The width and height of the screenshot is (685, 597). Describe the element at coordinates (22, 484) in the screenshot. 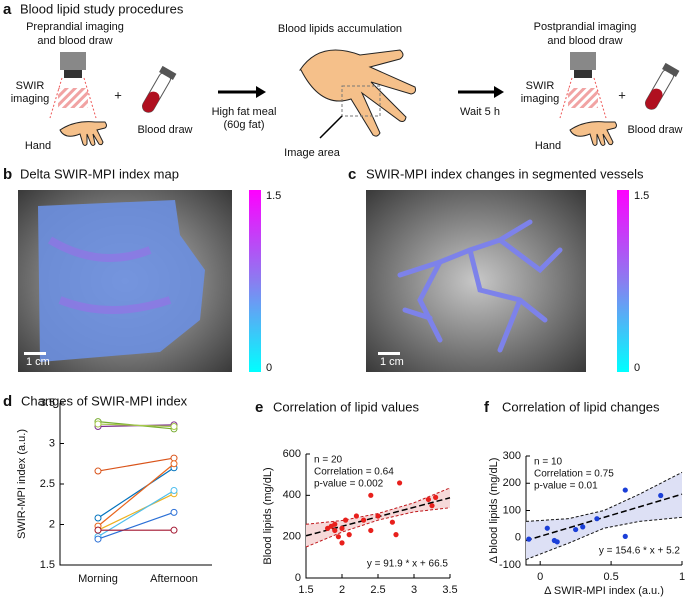

I see `y-axis-label: SWIR-MPI index (a.u.)` at that location.